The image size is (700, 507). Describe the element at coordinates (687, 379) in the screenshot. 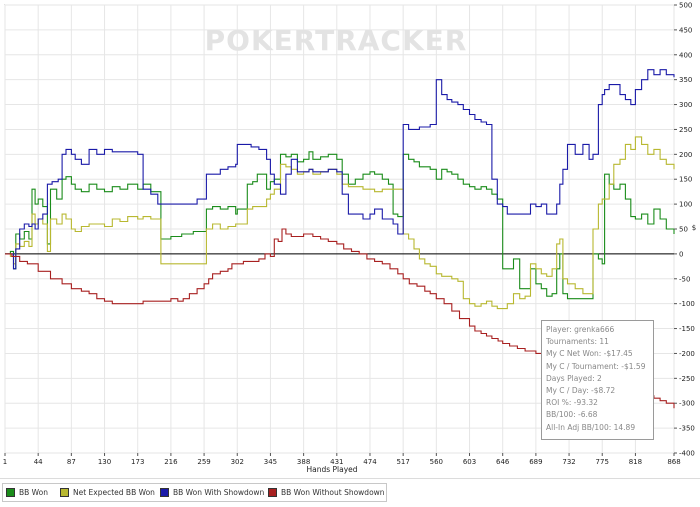

I see `y-tick-label-15: -250` at that location.